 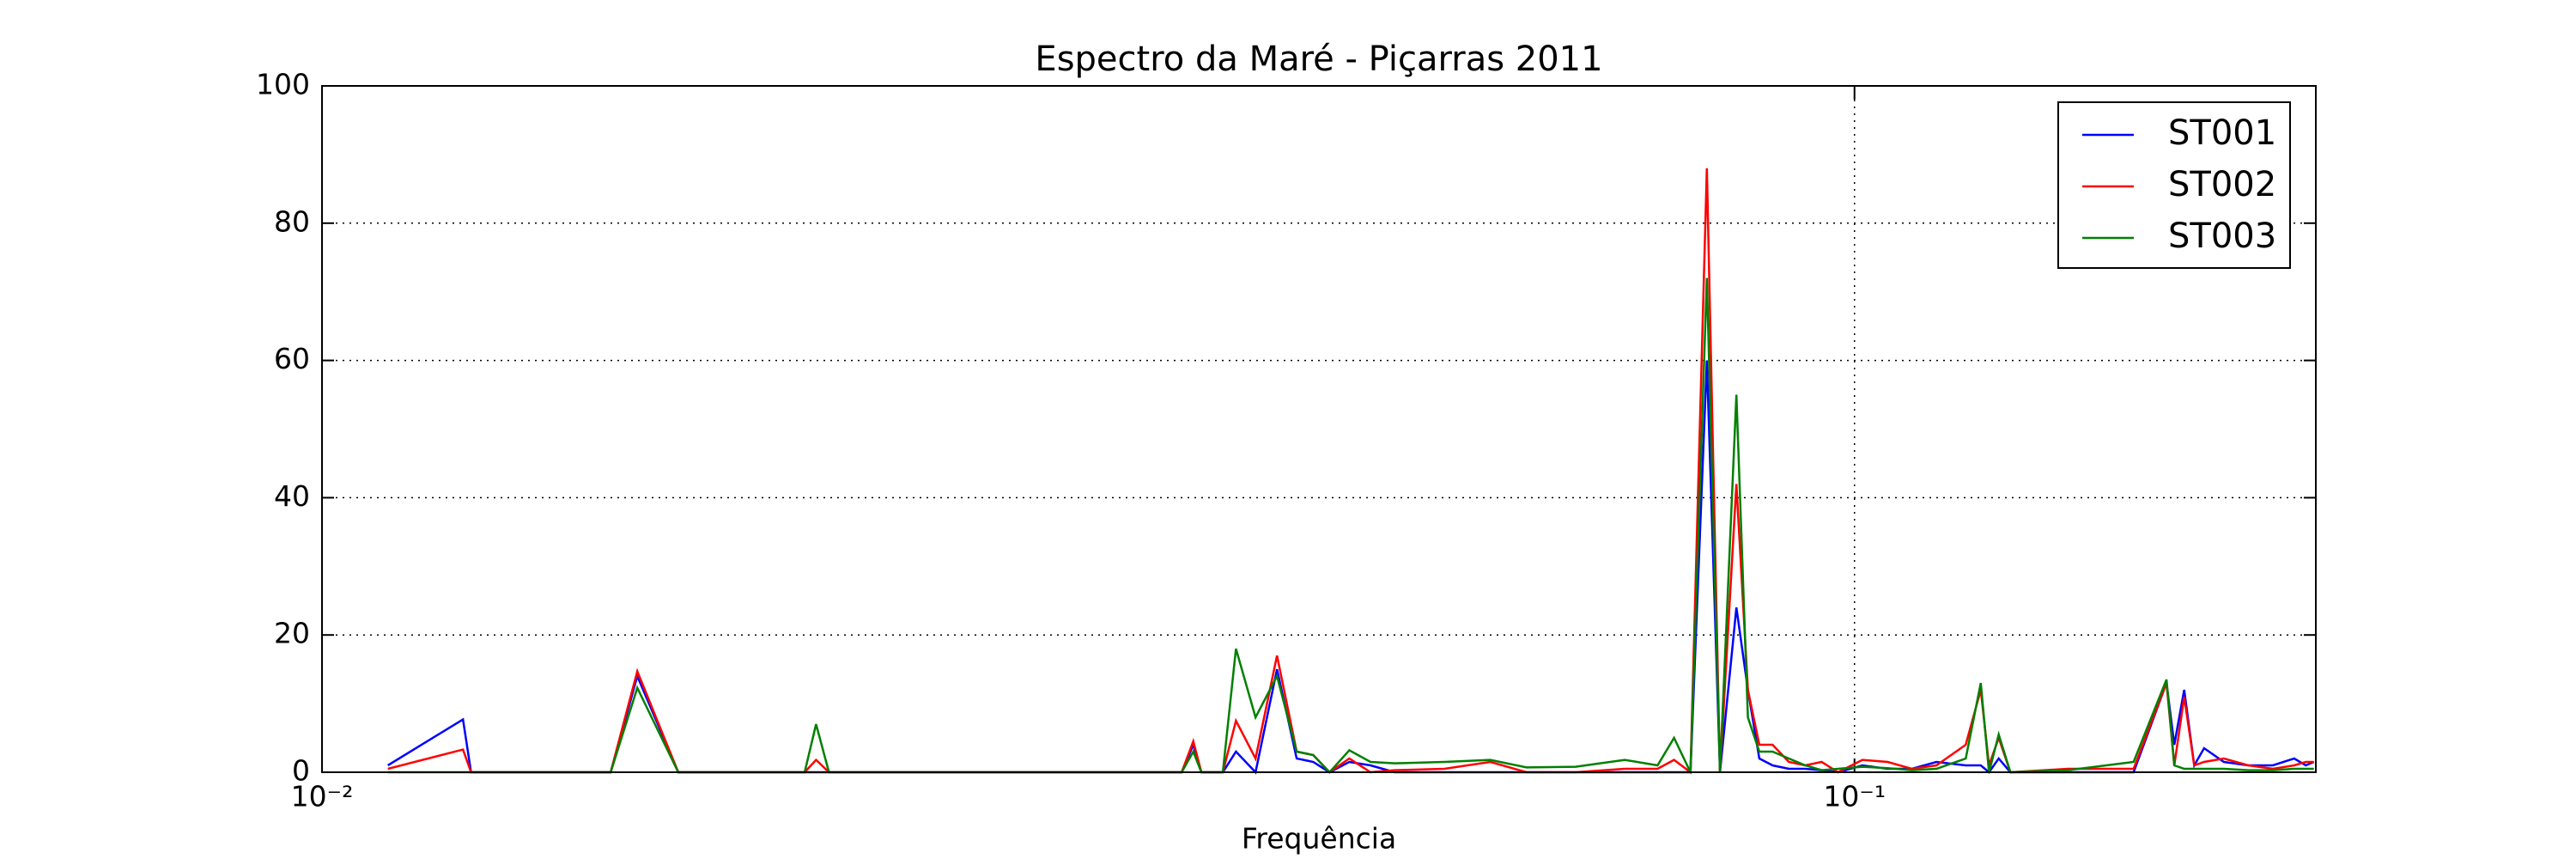 I want to click on legend-box, so click(x=2174, y=185).